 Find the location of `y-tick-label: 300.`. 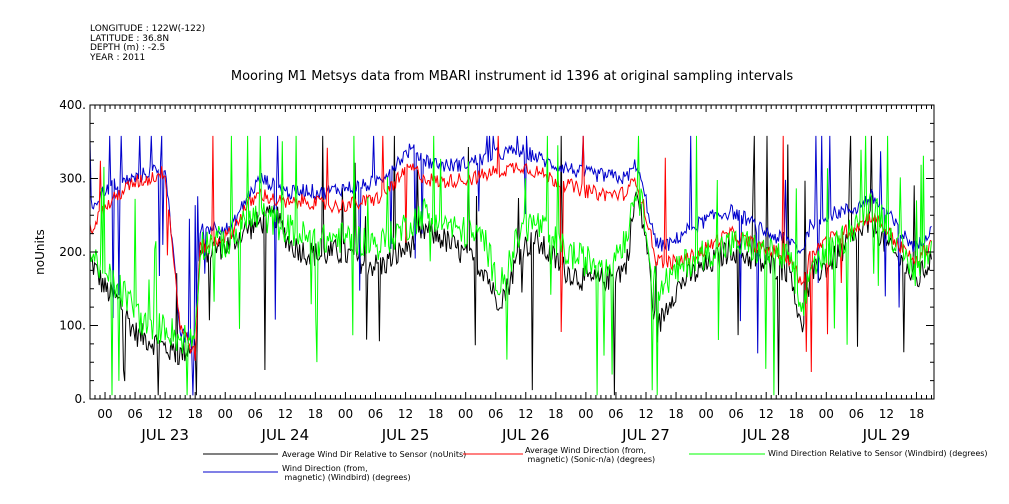

y-tick-label: 300. is located at coordinates (72, 179).